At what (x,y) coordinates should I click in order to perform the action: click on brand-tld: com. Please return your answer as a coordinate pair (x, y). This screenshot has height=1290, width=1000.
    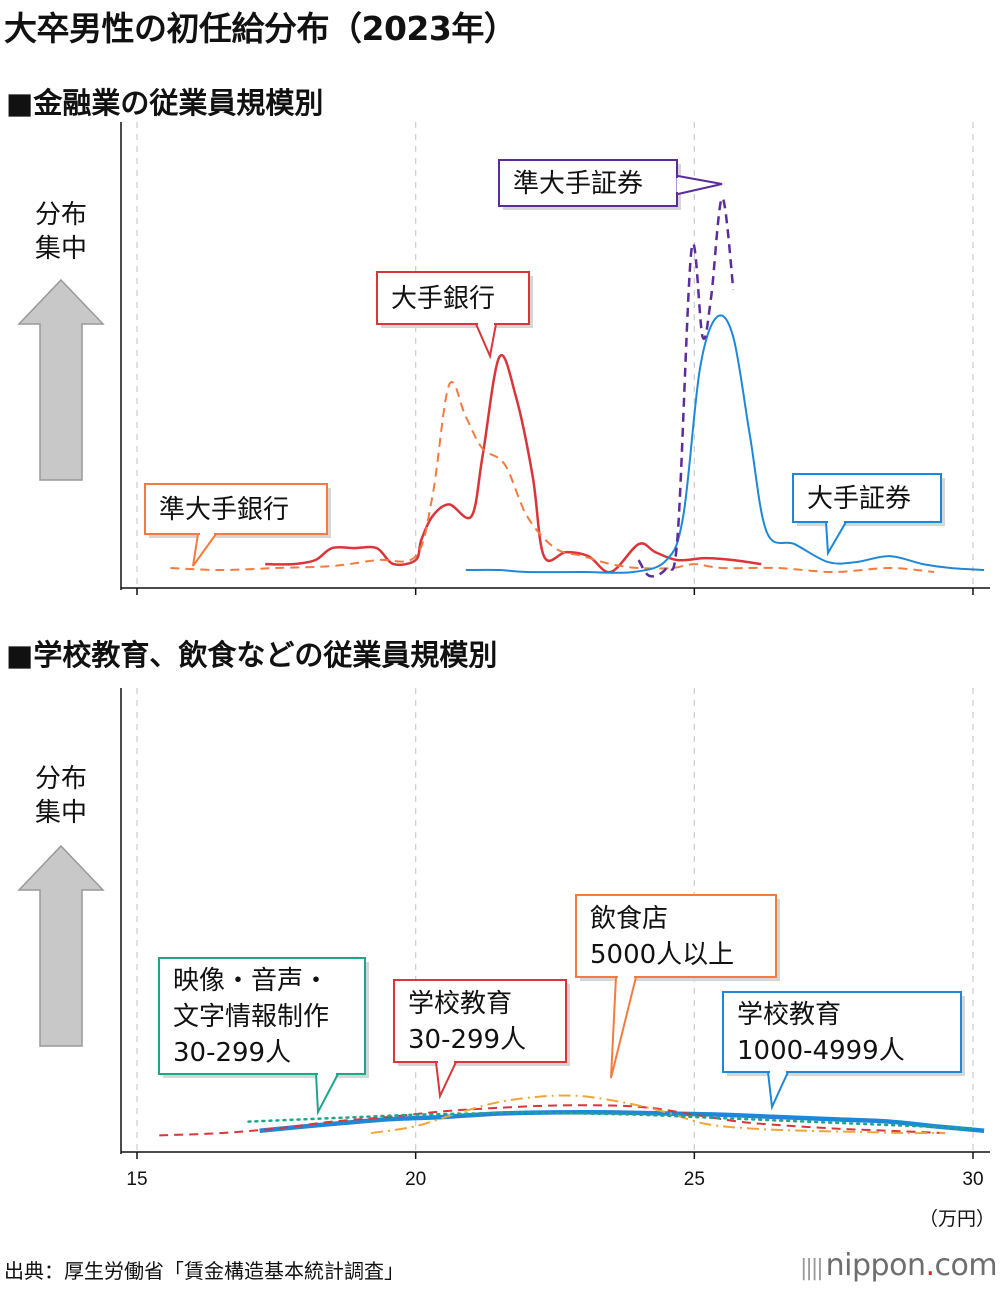
    Looking at the image, I should click on (966, 1265).